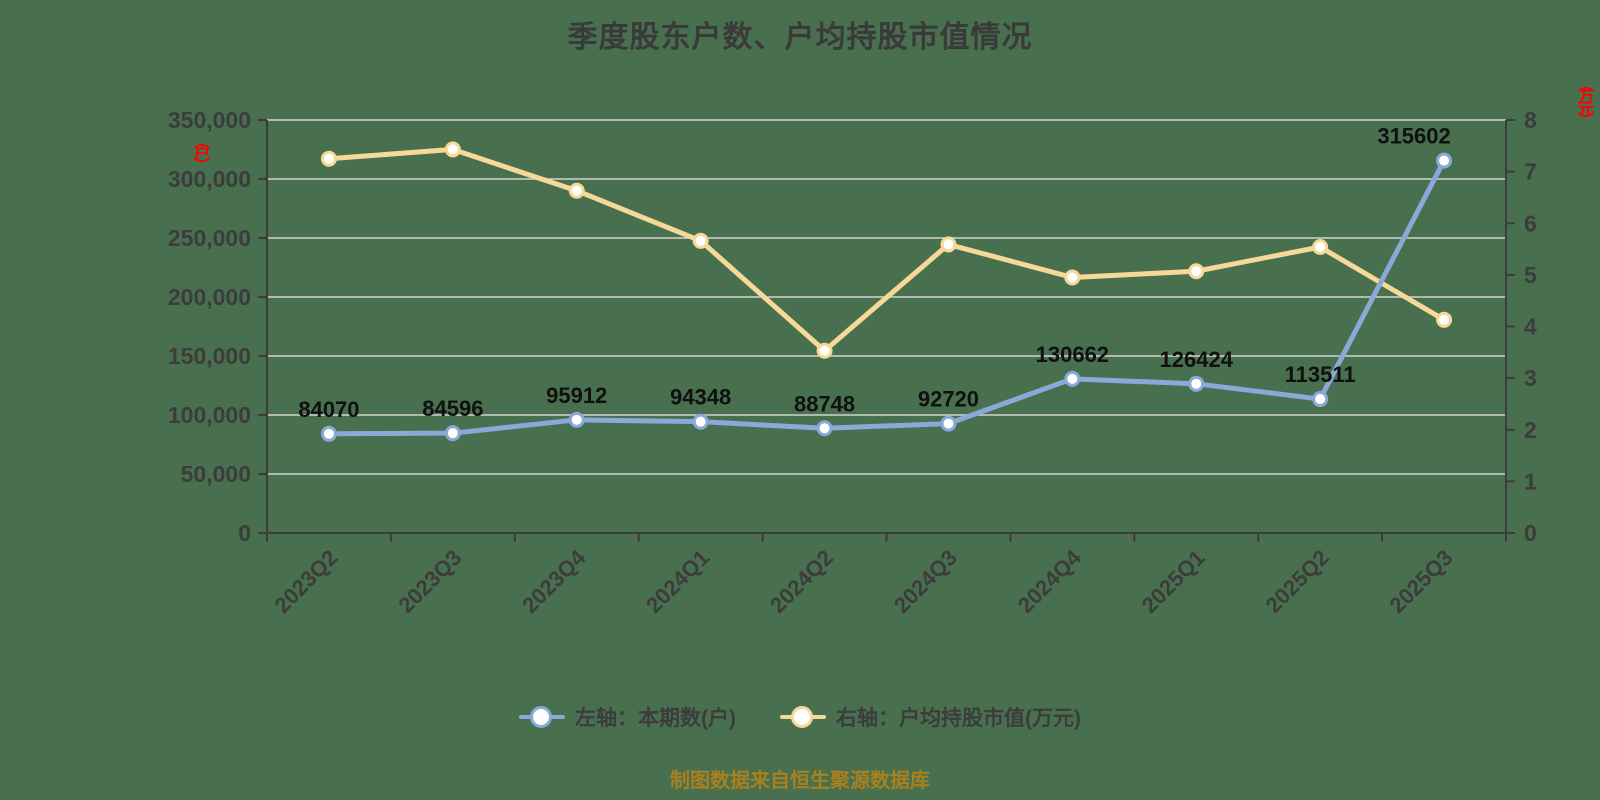  Describe the element at coordinates (1197, 359) in the screenshot. I see `value-label: 126424` at that location.